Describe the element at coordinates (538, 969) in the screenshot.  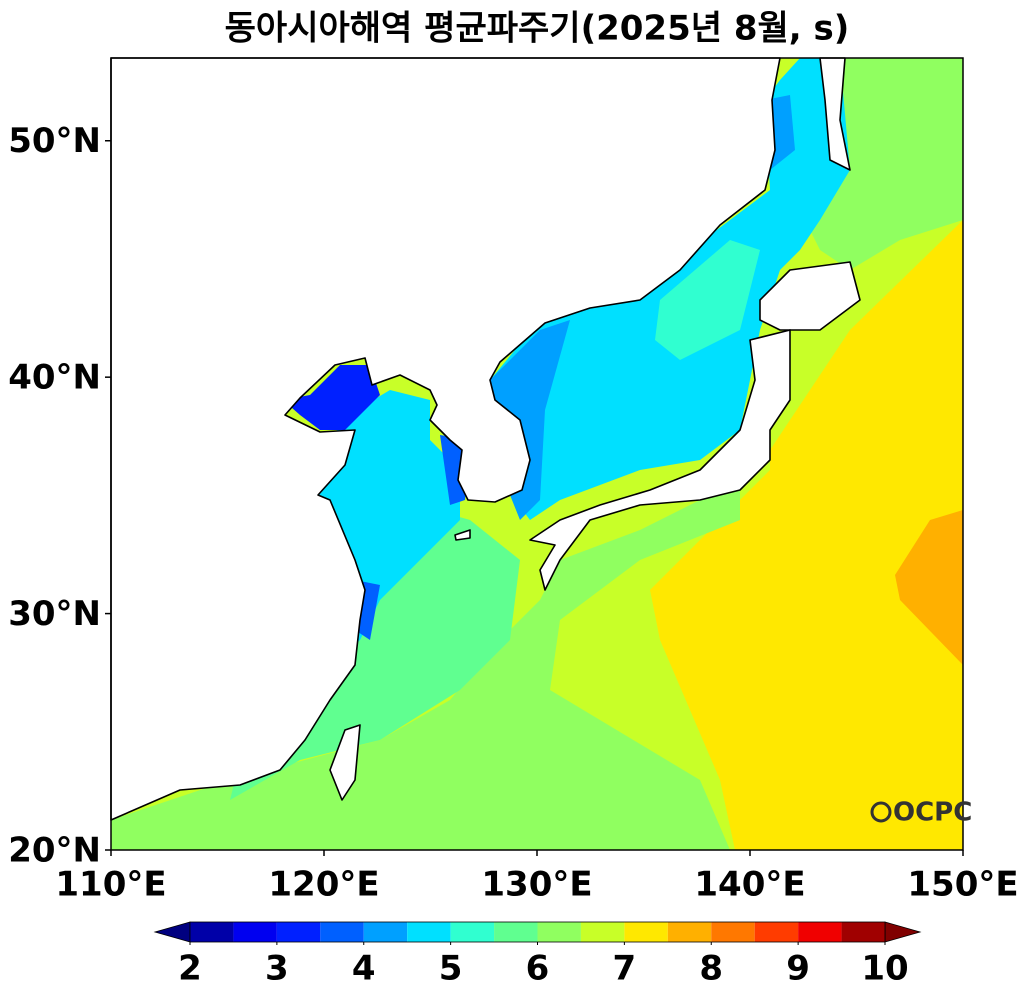
I see `colorbar-tick-label: 6` at that location.